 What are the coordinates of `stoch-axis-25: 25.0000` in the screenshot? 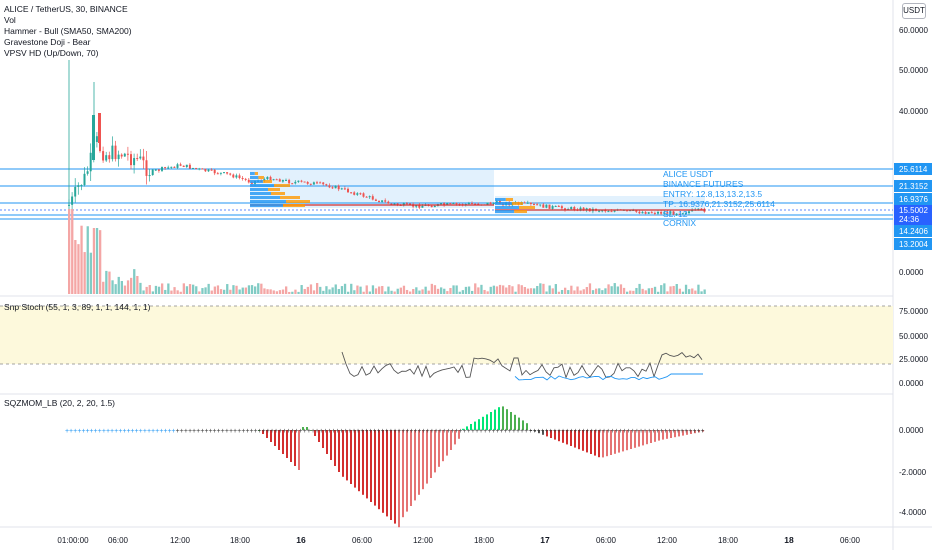 It's located at (913, 359).